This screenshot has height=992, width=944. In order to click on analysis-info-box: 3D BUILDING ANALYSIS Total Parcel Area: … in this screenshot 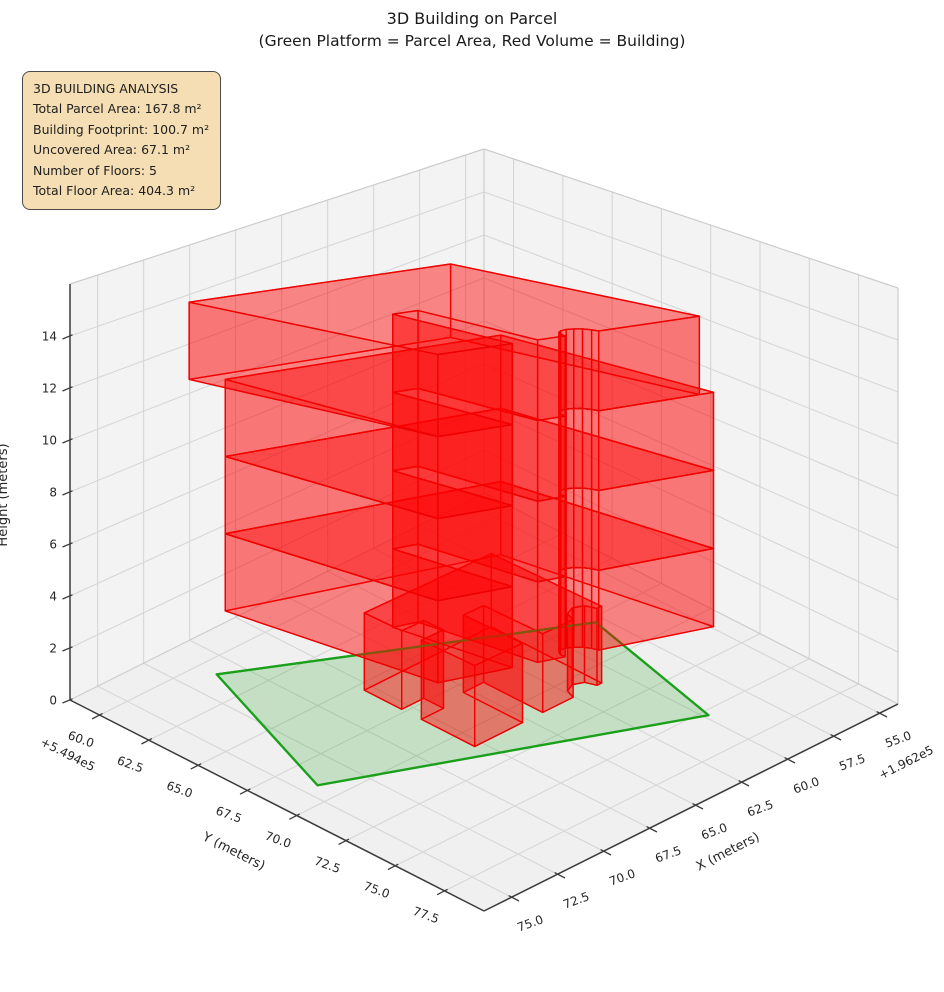, I will do `click(122, 141)`.